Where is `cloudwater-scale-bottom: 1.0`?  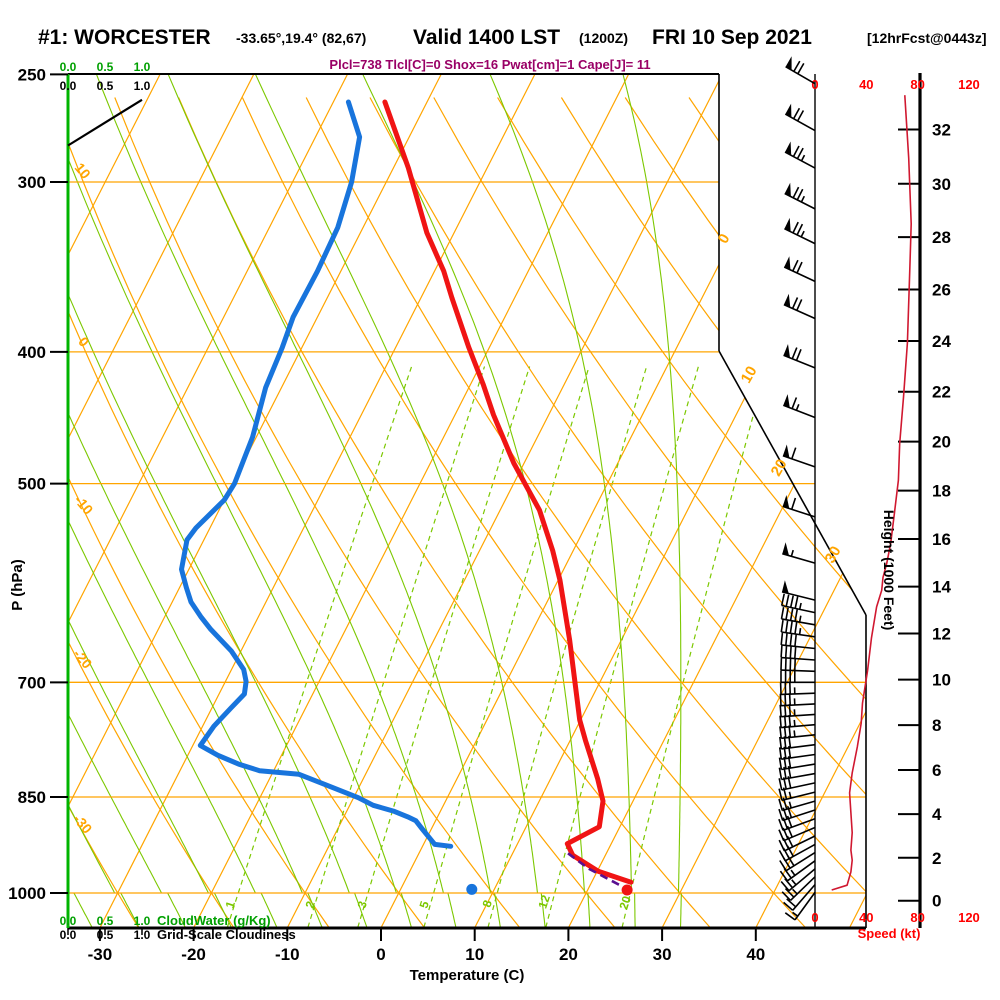 cloudwater-scale-bottom: 1.0 is located at coordinates (142, 921).